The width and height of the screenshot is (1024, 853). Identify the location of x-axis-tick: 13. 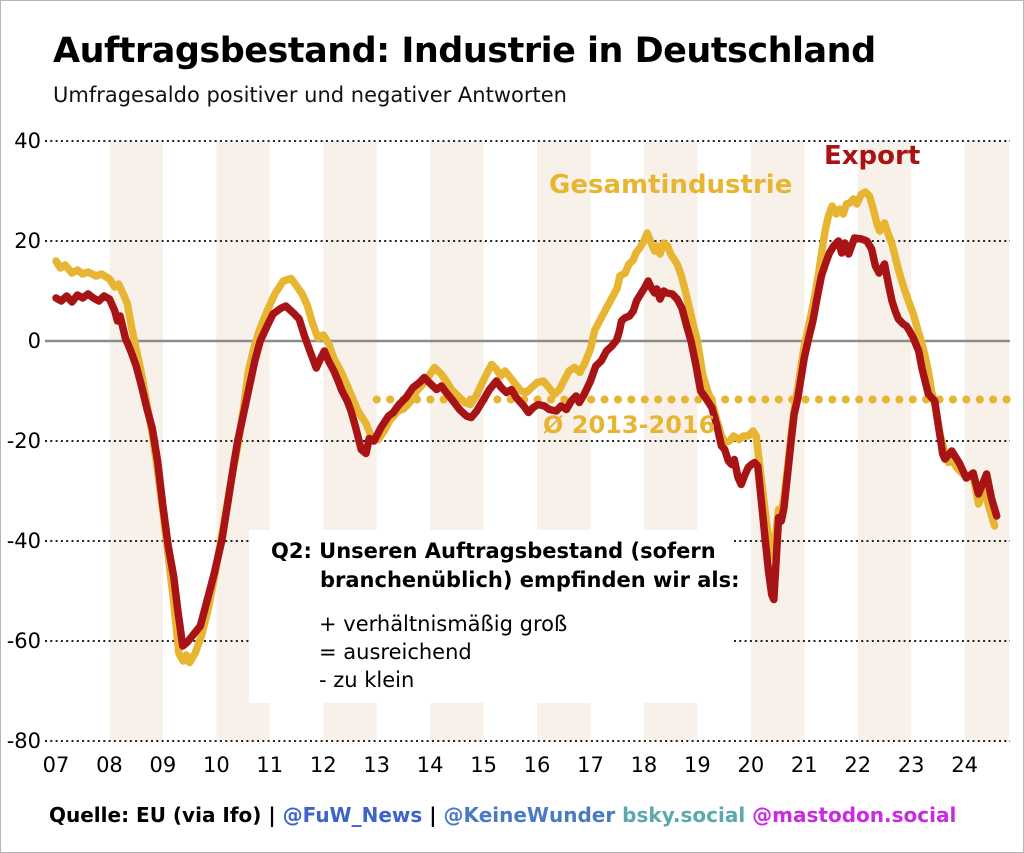
(377, 765).